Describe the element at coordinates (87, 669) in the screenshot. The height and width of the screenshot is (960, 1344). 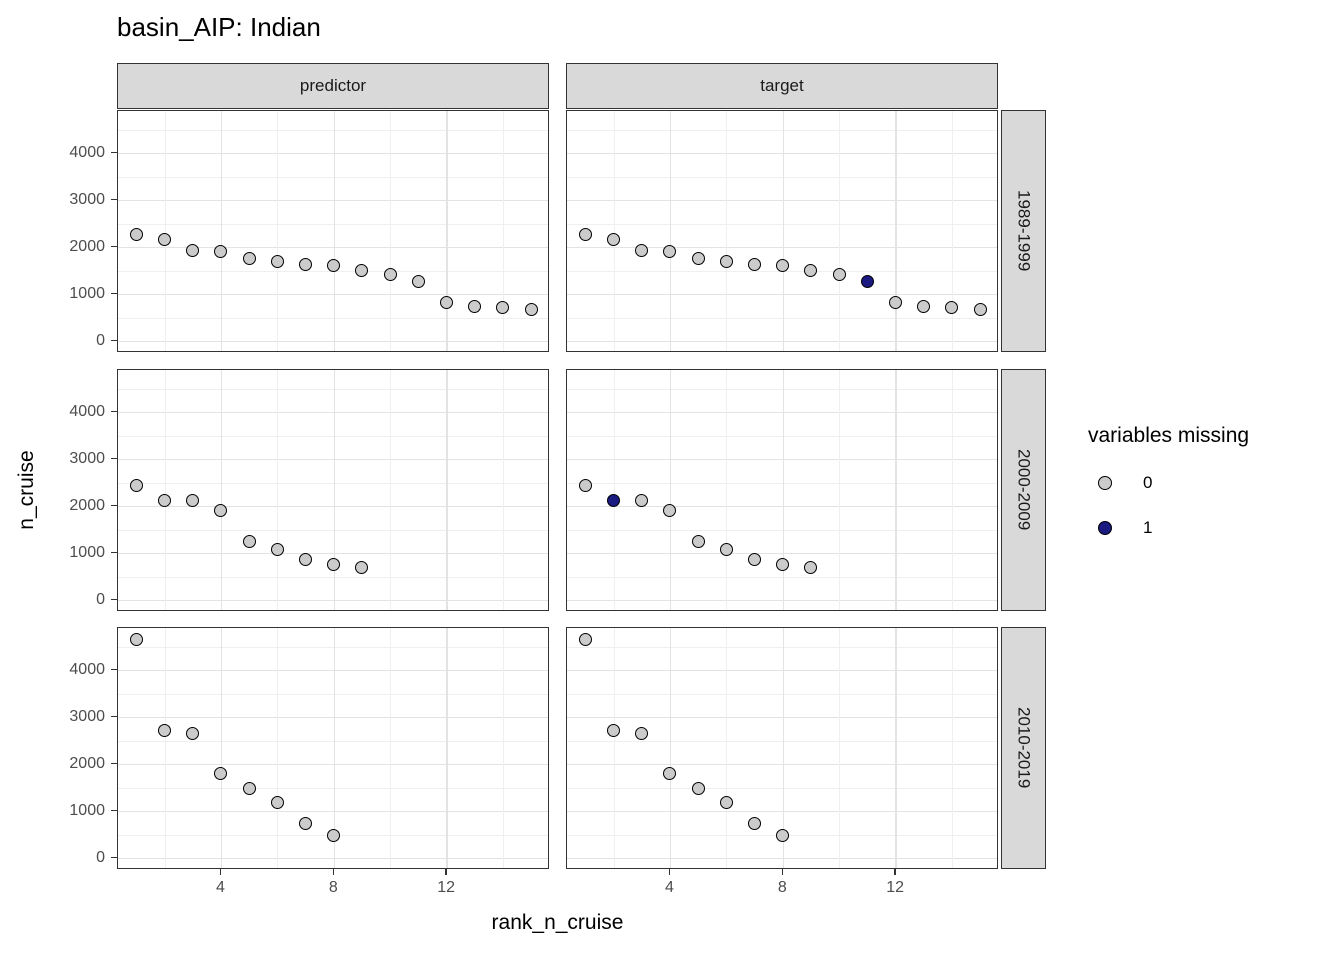
I see `y-axis-tick-label: 4000` at that location.